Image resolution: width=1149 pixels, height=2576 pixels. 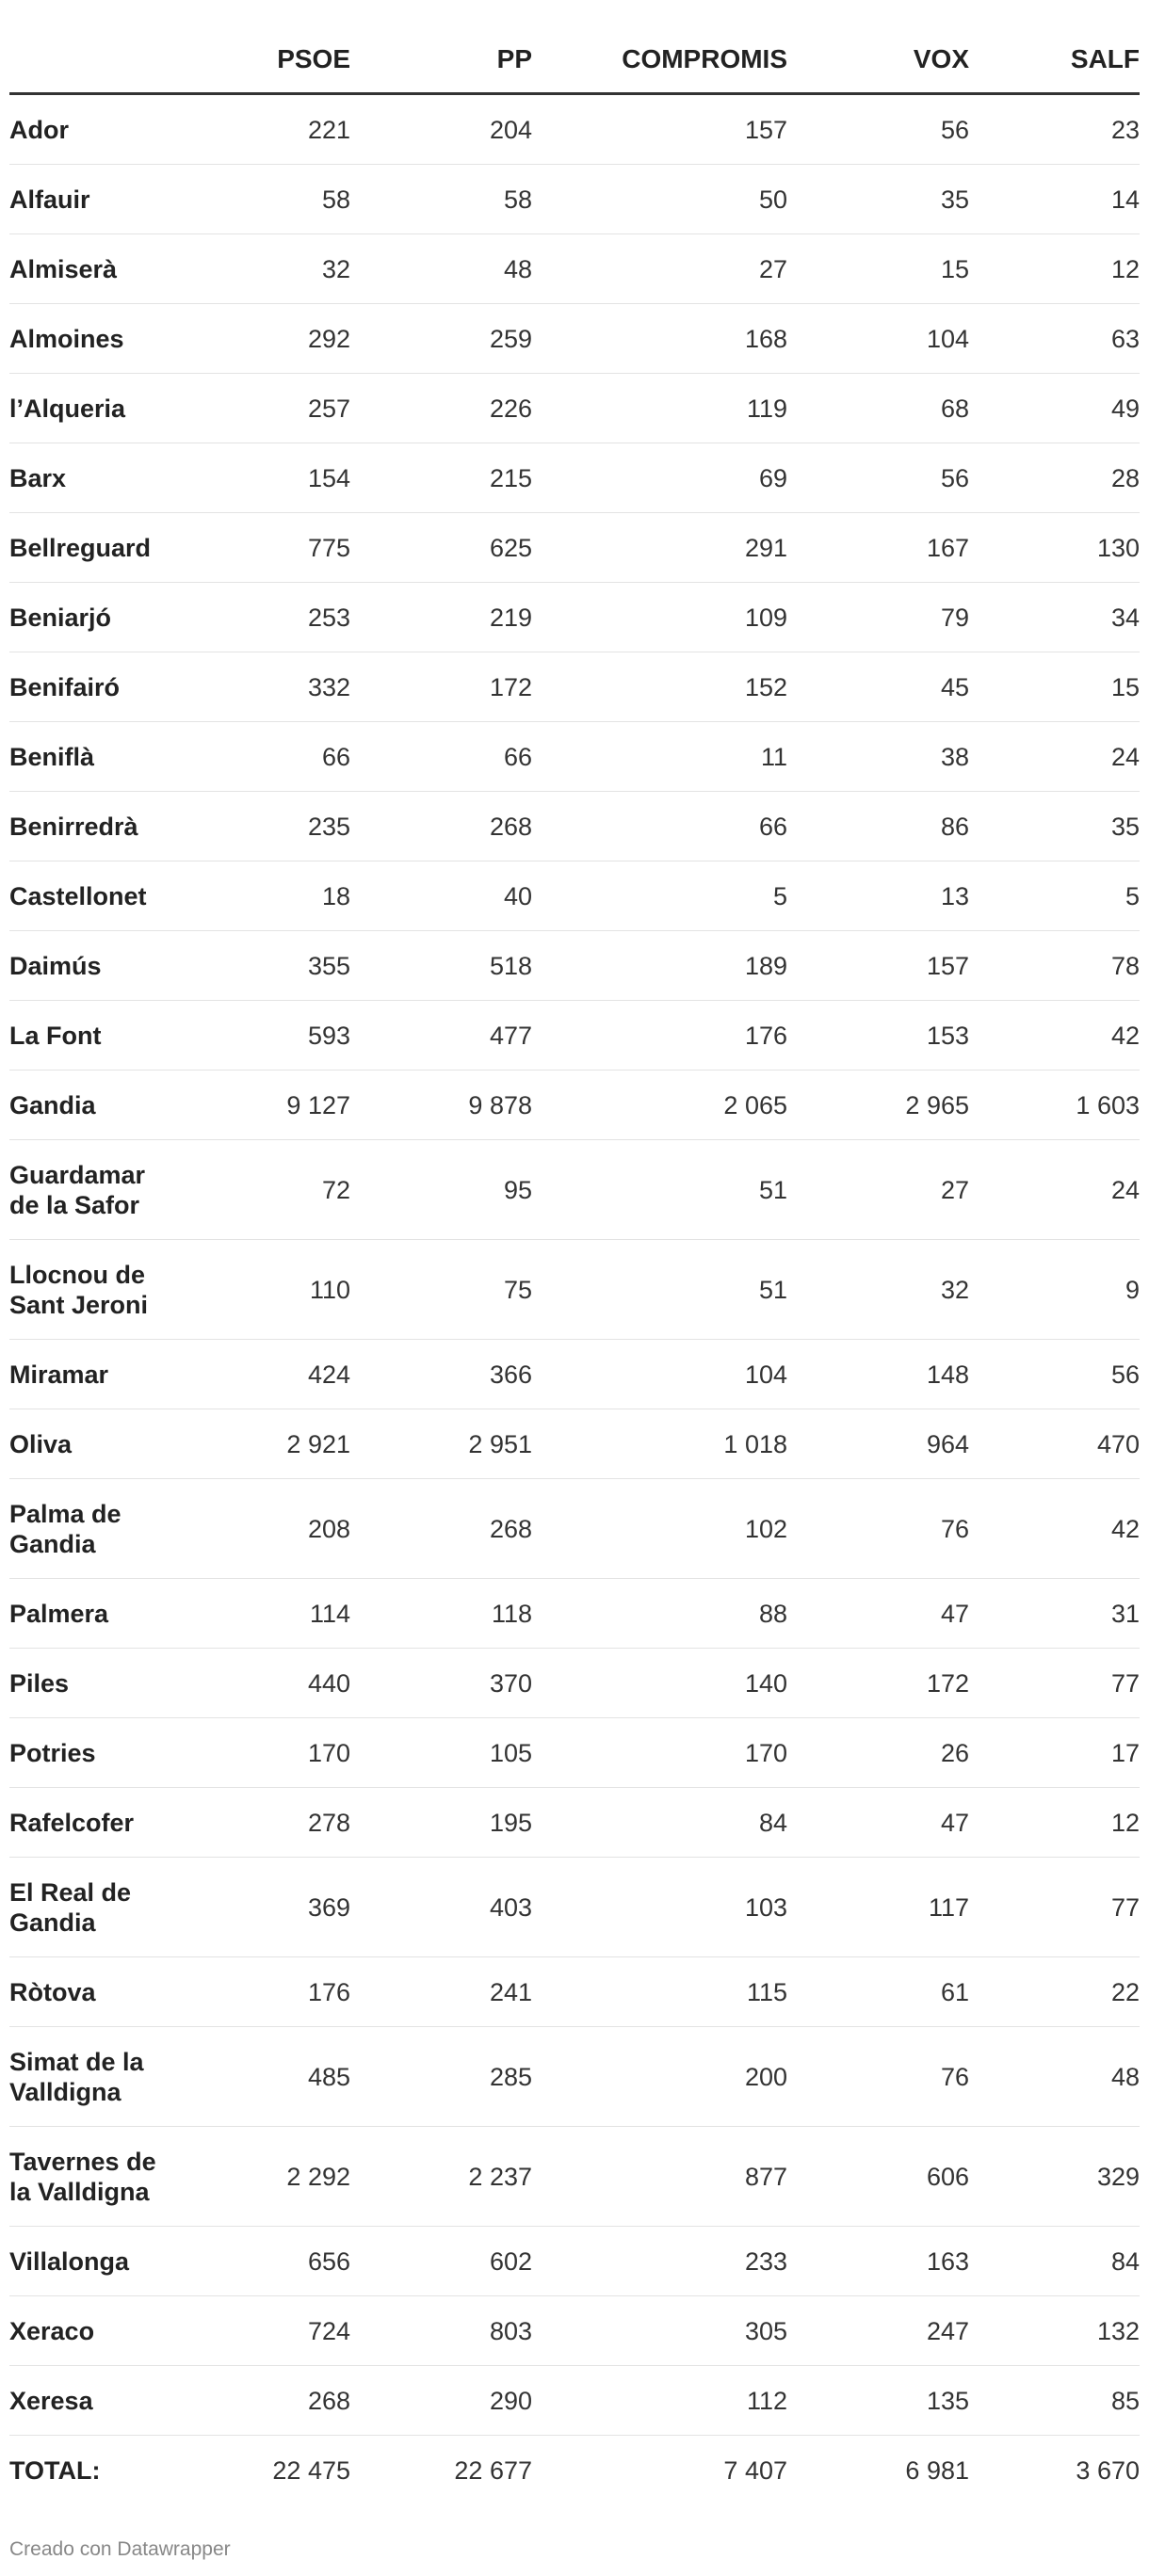 What do you see at coordinates (269, 478) in the screenshot?
I see `vote-cell-psoe: 154` at bounding box center [269, 478].